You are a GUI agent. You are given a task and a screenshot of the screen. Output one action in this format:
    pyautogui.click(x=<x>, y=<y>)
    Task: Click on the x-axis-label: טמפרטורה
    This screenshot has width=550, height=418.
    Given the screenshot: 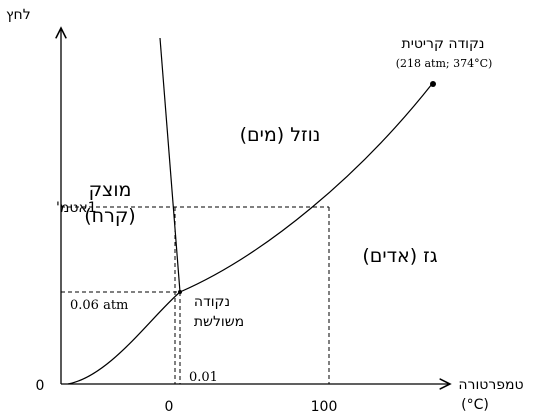 What is the action you would take?
    pyautogui.click(x=490, y=385)
    